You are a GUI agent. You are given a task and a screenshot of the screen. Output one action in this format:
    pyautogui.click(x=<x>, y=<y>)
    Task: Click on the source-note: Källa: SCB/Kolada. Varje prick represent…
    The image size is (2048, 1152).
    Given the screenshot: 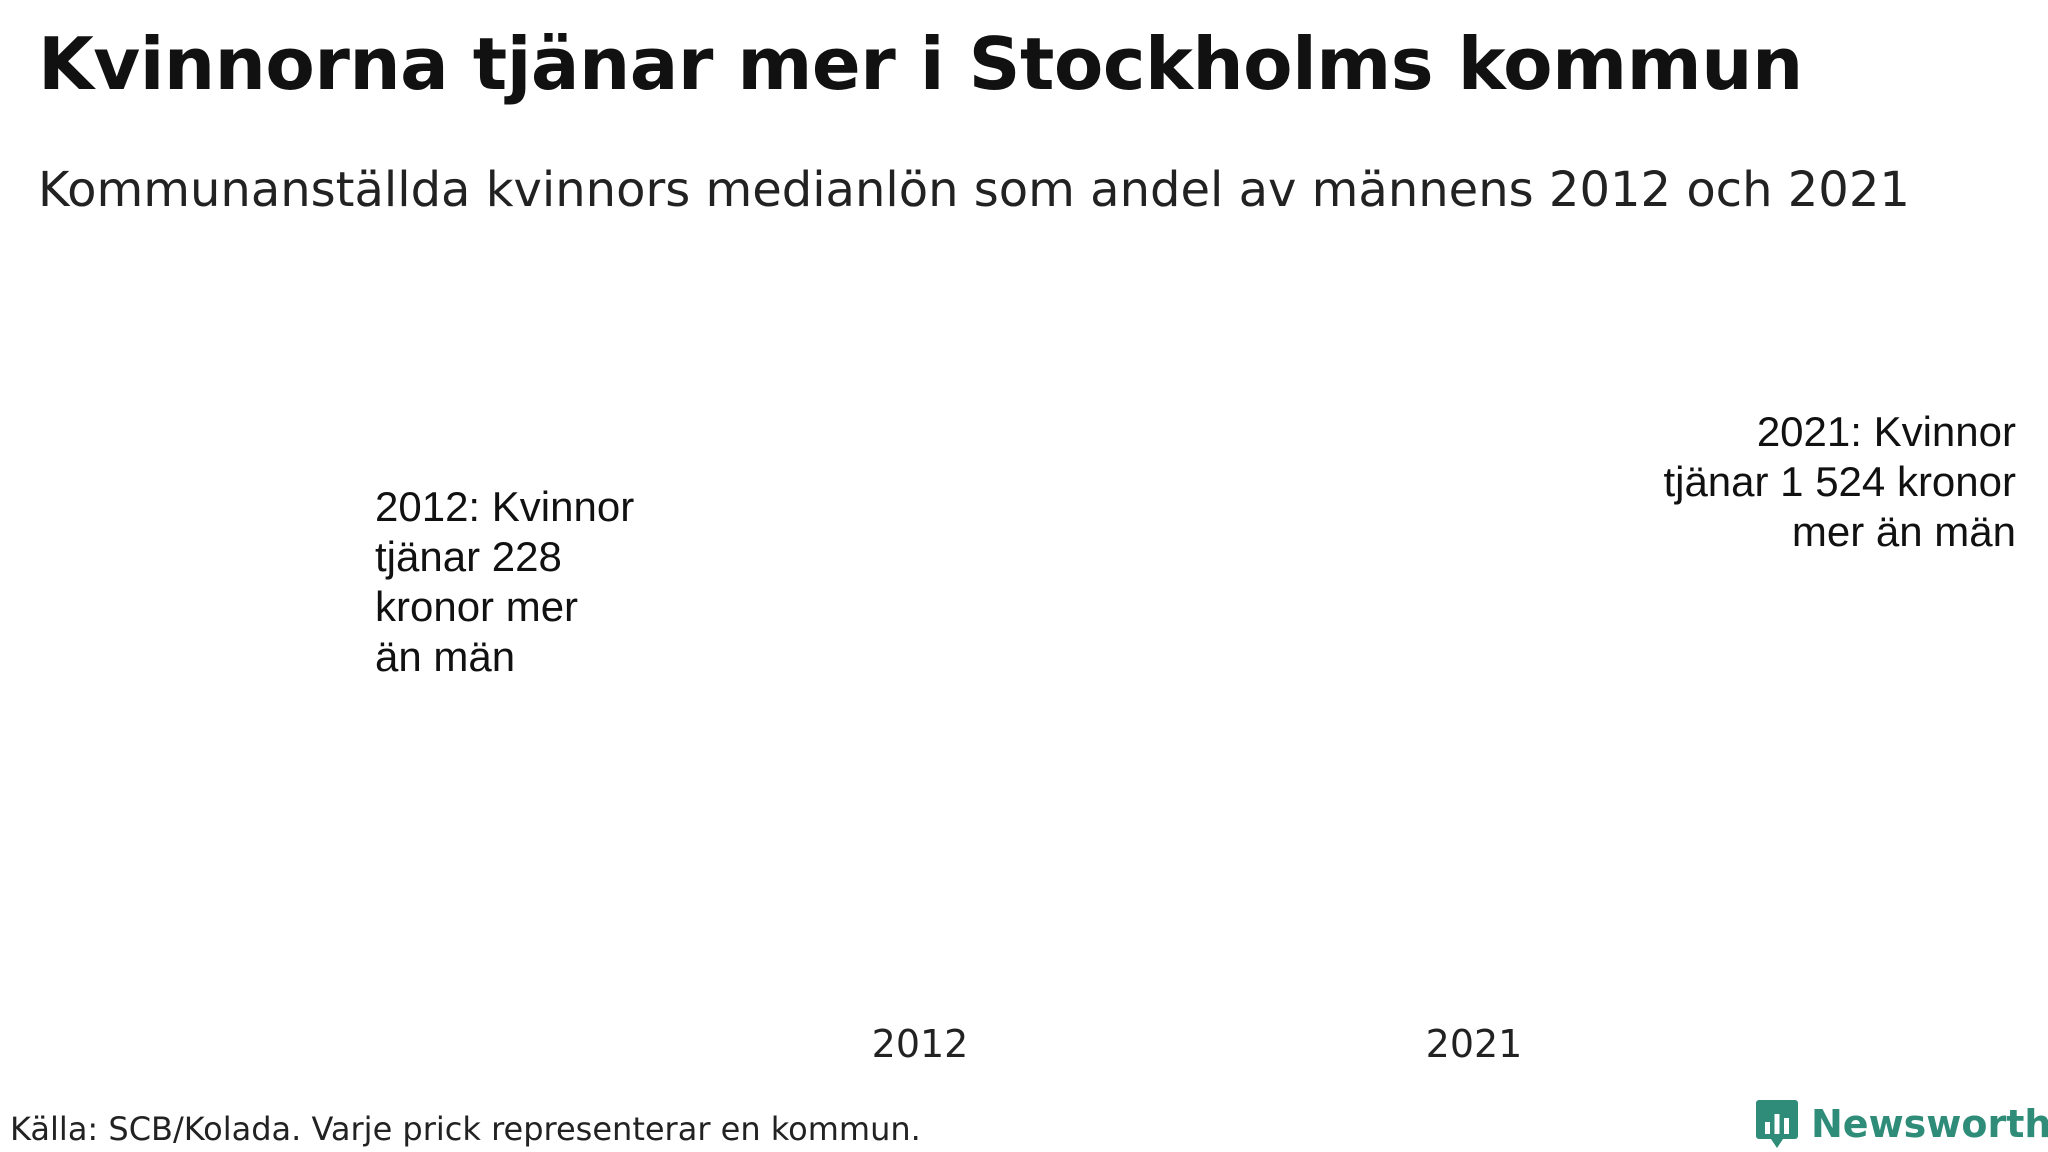 What is the action you would take?
    pyautogui.click(x=465, y=1129)
    